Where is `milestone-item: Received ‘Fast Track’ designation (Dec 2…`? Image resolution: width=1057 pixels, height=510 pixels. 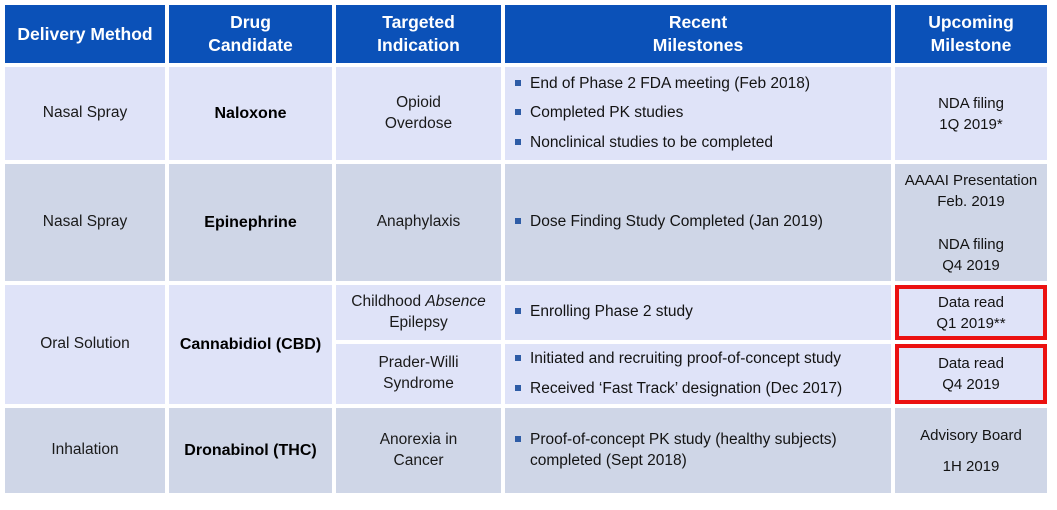
milestone-item: Received ‘Fast Track’ designation (Dec 2… is located at coordinates (700, 389).